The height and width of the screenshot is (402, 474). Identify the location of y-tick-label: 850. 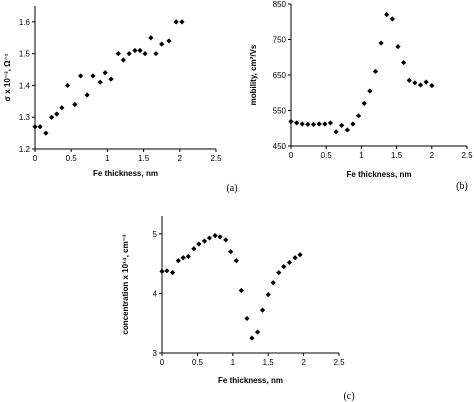
(280, 4).